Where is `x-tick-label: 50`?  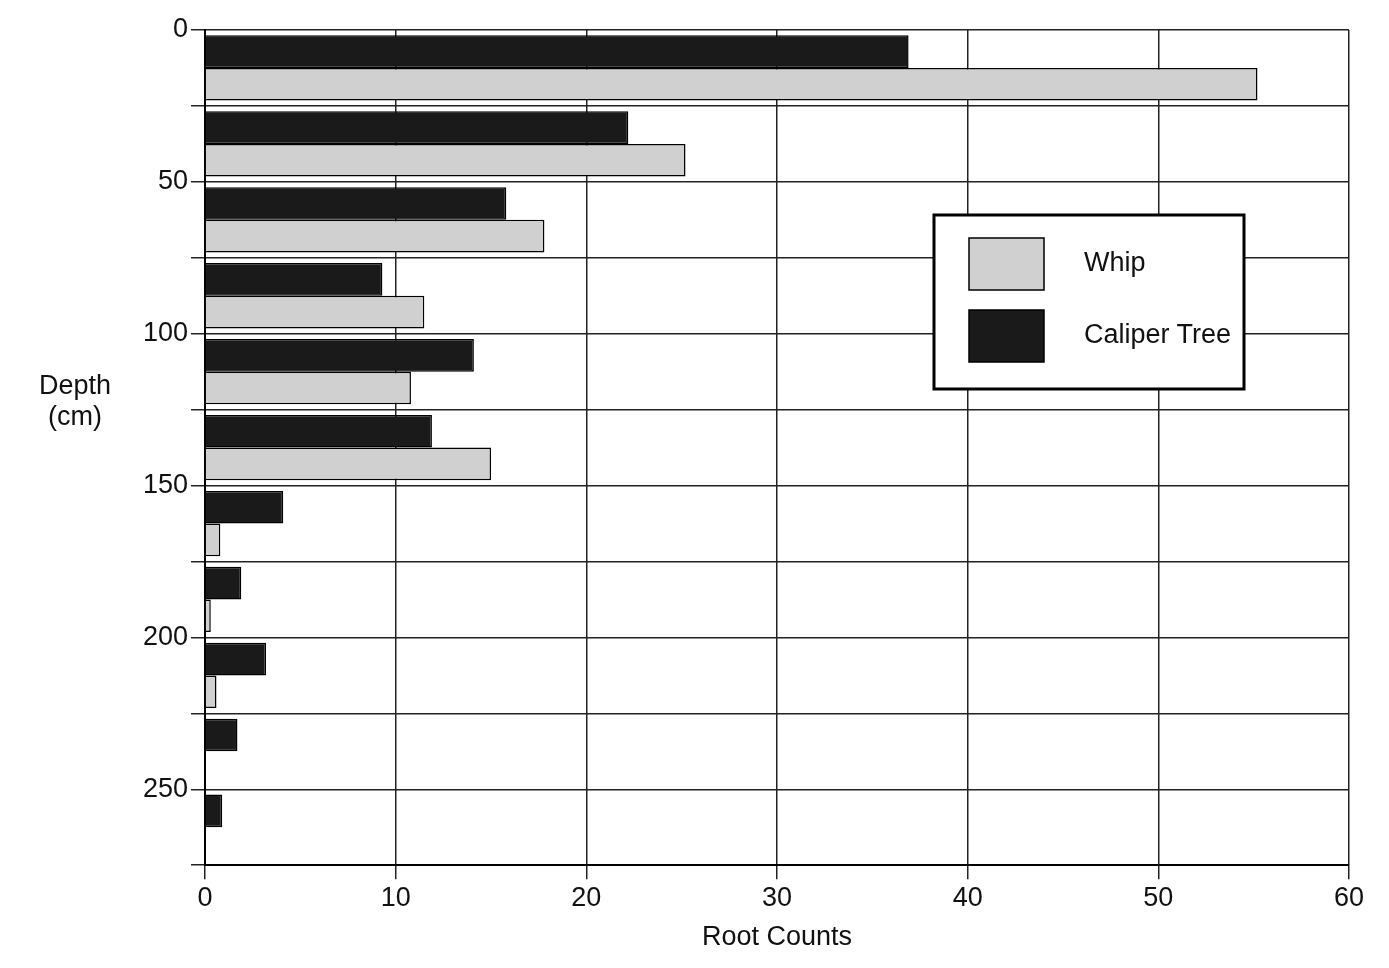 x-tick-label: 50 is located at coordinates (1158, 896).